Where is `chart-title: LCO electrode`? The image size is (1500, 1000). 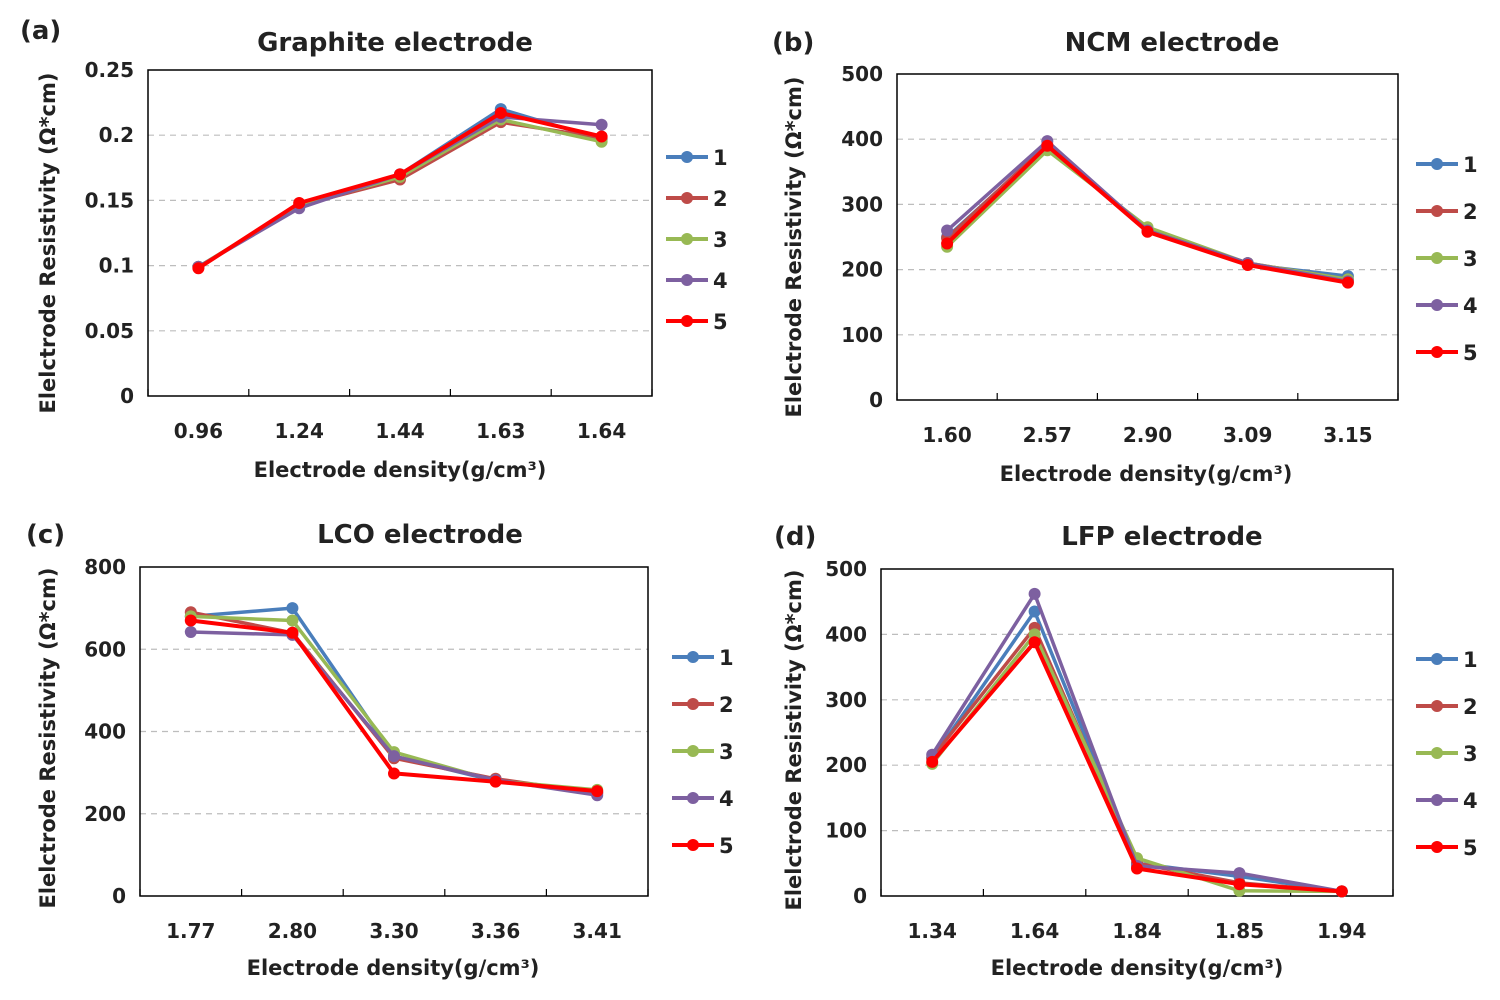 chart-title: LCO electrode is located at coordinates (420, 535).